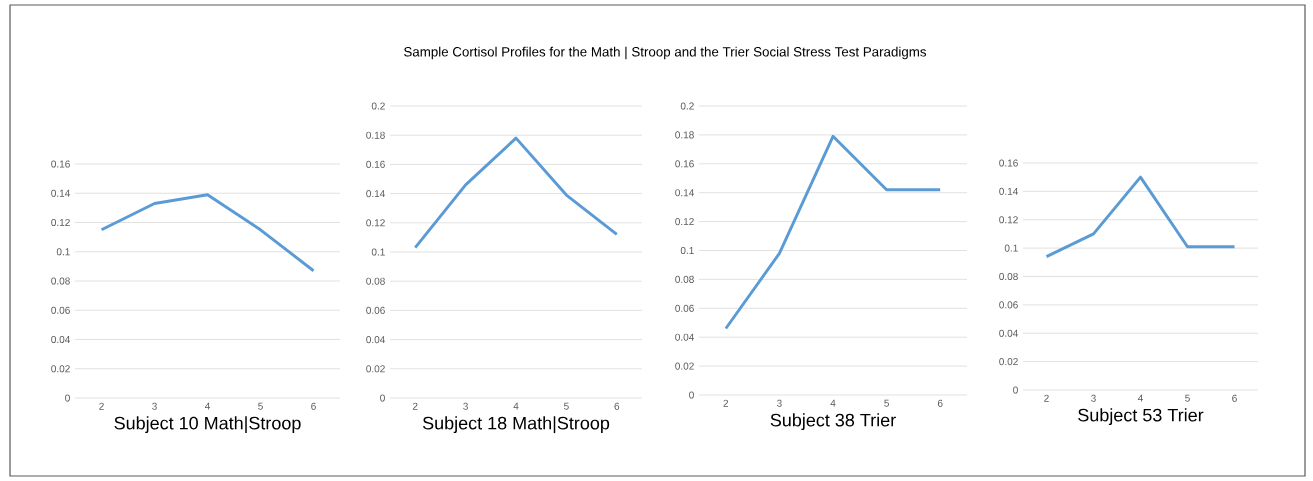  What do you see at coordinates (516, 425) in the screenshot?
I see `x-axis-title: Subject 18 Math|Stroop` at bounding box center [516, 425].